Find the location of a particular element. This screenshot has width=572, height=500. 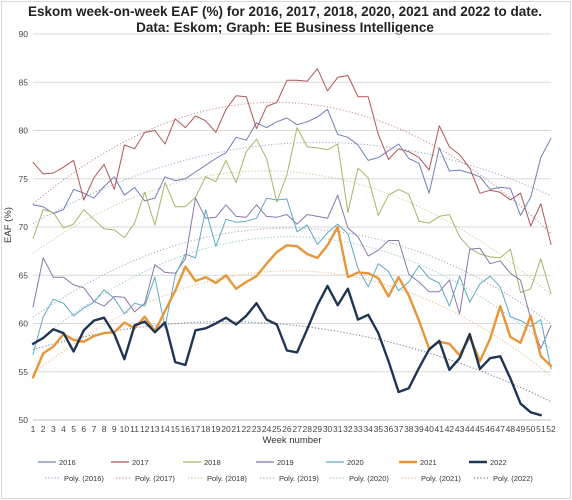

x-tick-label: 43 is located at coordinates (460, 429).